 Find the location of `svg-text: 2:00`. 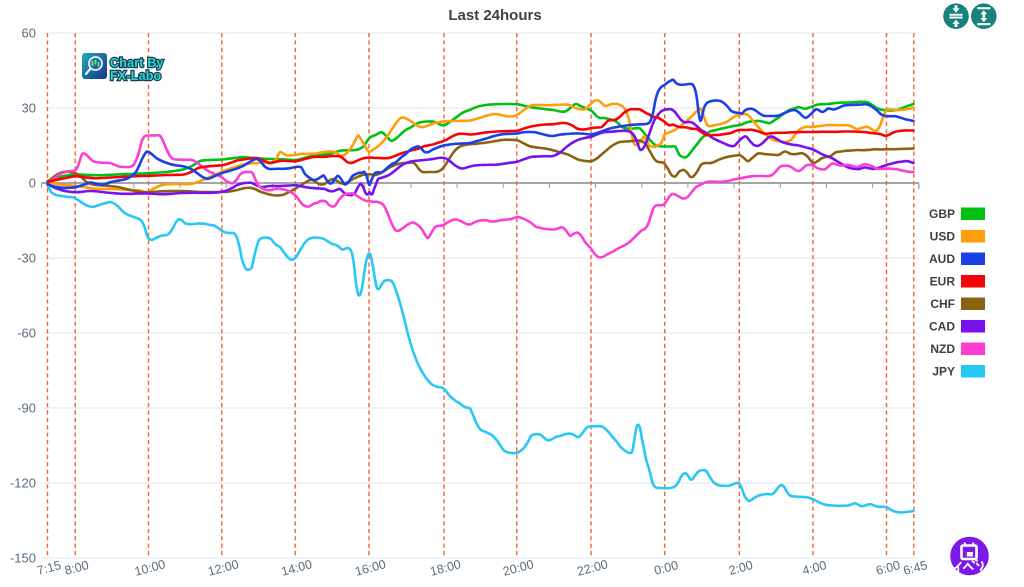

svg-text: 2:00 is located at coordinates (740, 568).